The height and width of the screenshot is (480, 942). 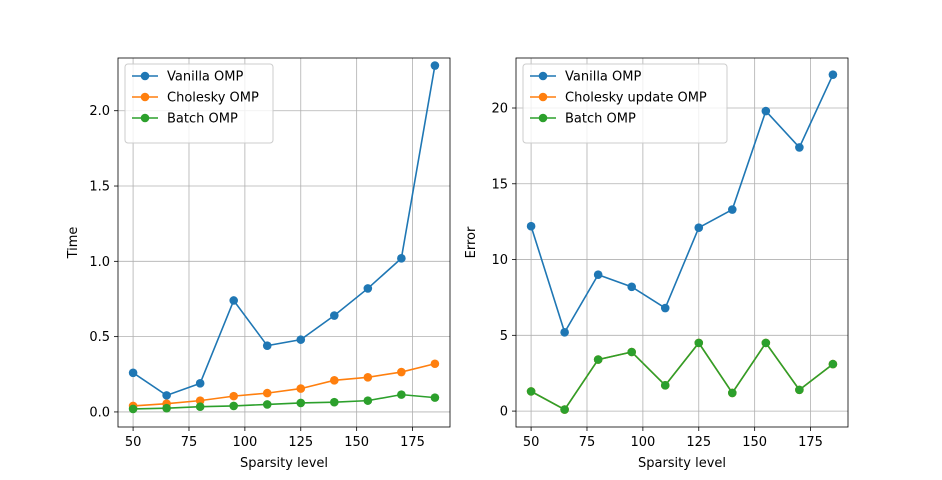 I want to click on legend: Vanilla OMP Cholesky OMP Batch OMP, so click(x=199, y=103).